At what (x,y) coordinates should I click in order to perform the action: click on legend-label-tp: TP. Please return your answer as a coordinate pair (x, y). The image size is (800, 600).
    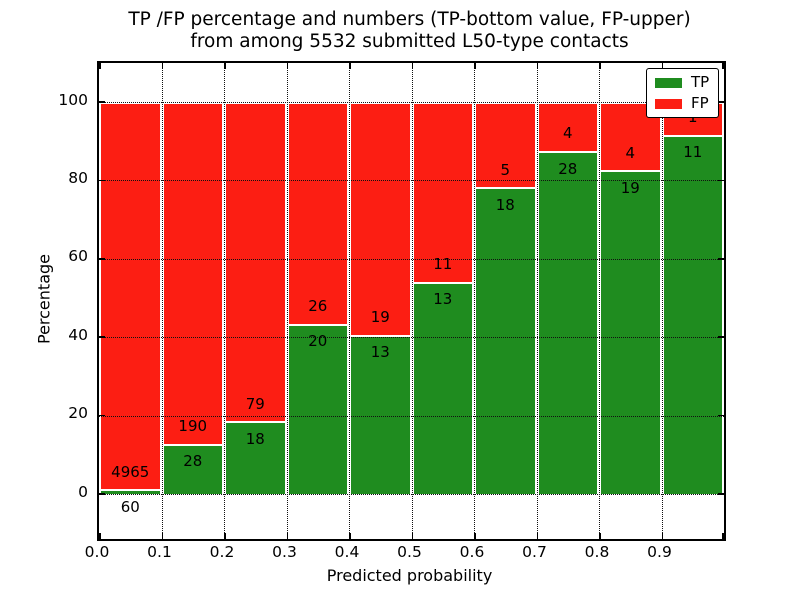
    Looking at the image, I should click on (700, 82).